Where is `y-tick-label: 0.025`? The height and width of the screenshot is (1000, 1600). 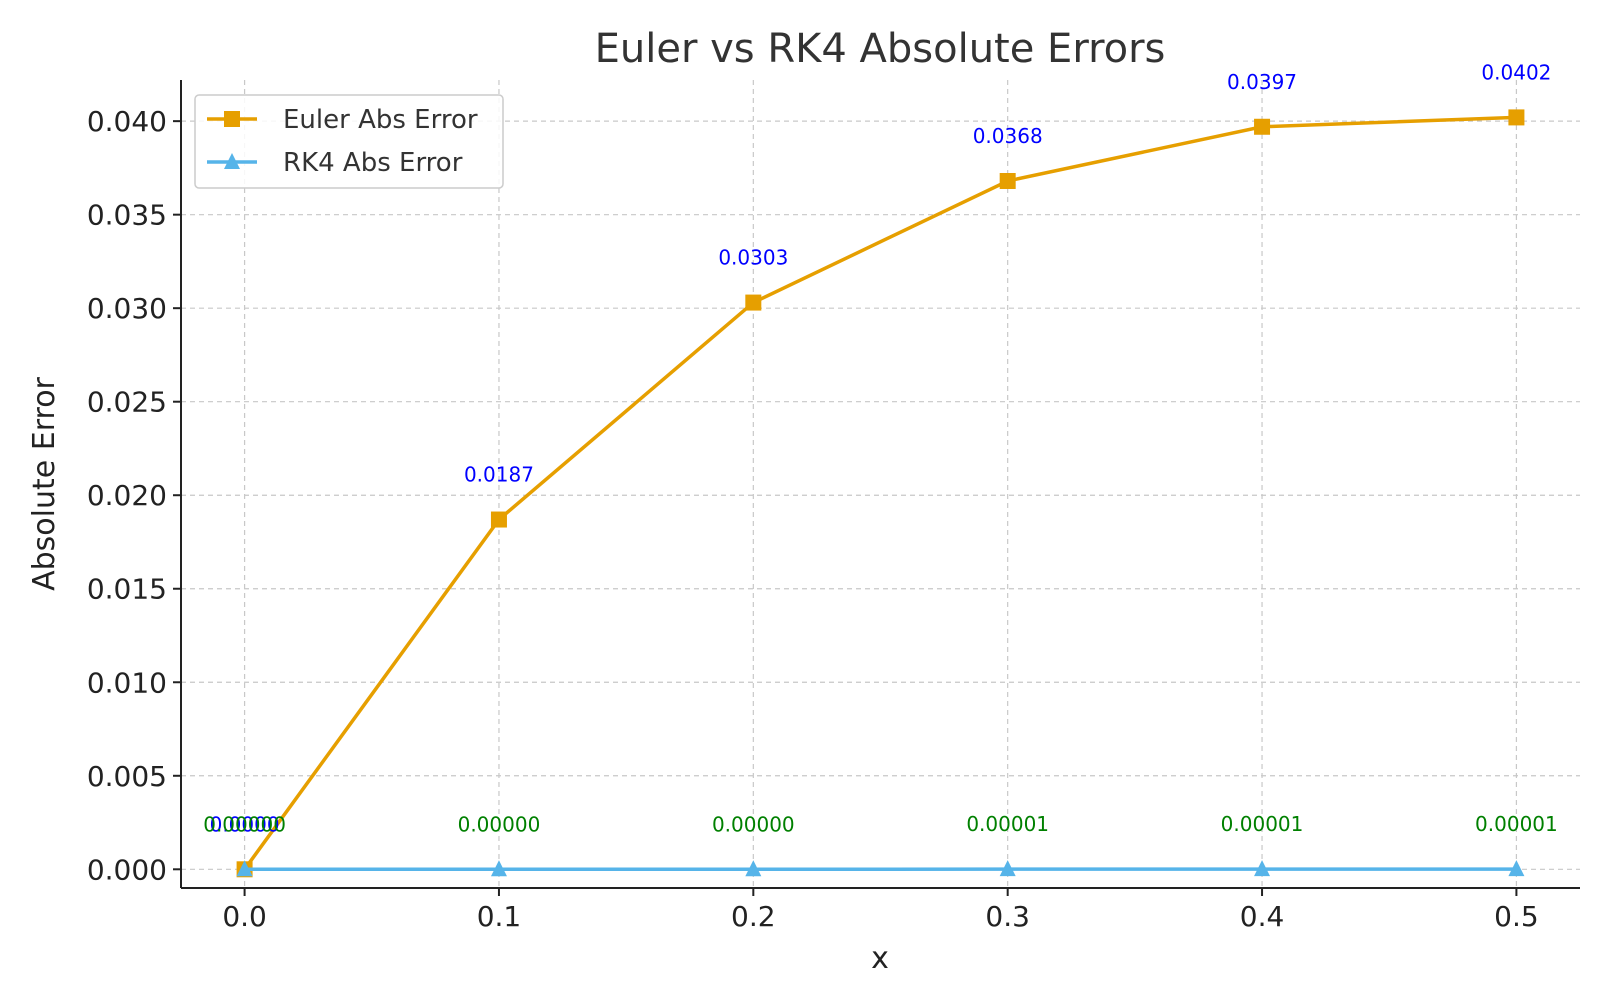
y-tick-label: 0.025 is located at coordinates (127, 402).